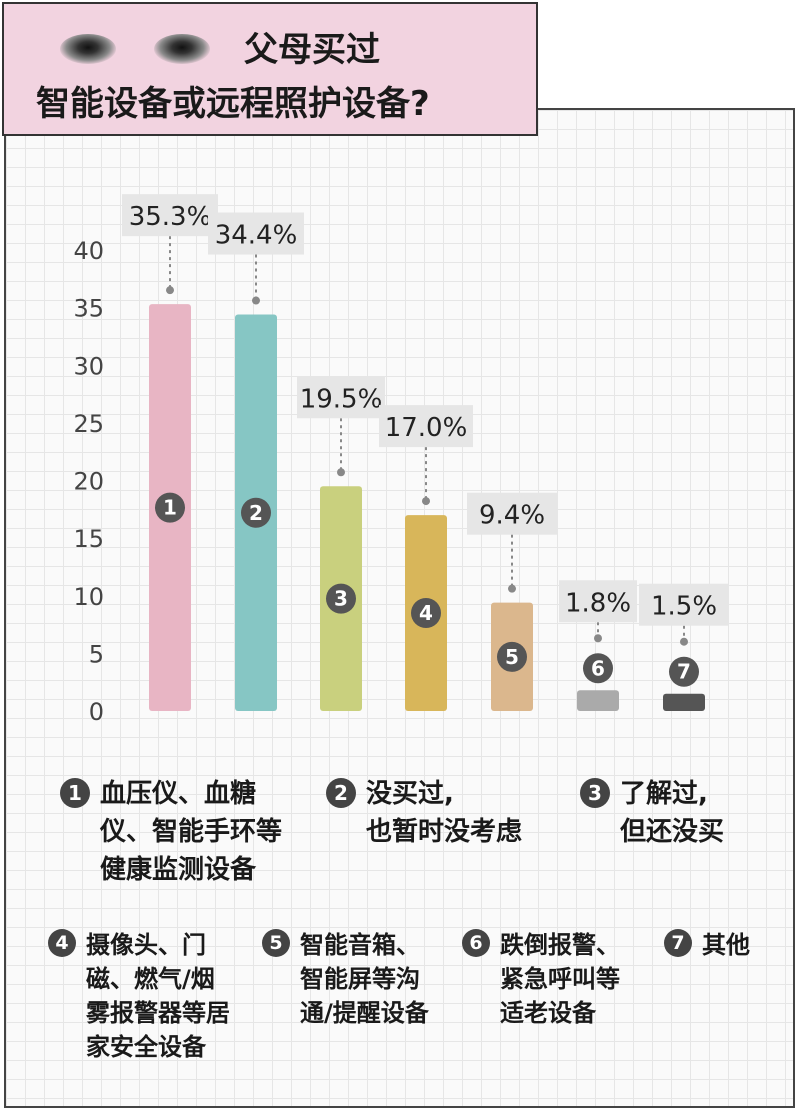 The width and height of the screenshot is (800, 1114). Describe the element at coordinates (75, 793) in the screenshot. I see `legend-marker-1: 1` at that location.